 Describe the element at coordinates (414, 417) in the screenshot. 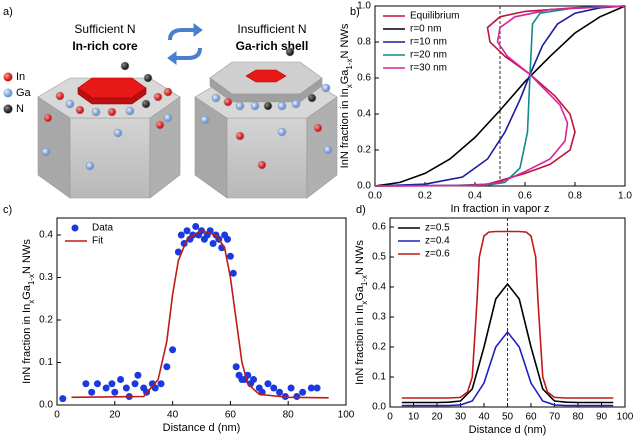

I see `x-tick-label: 10` at that location.